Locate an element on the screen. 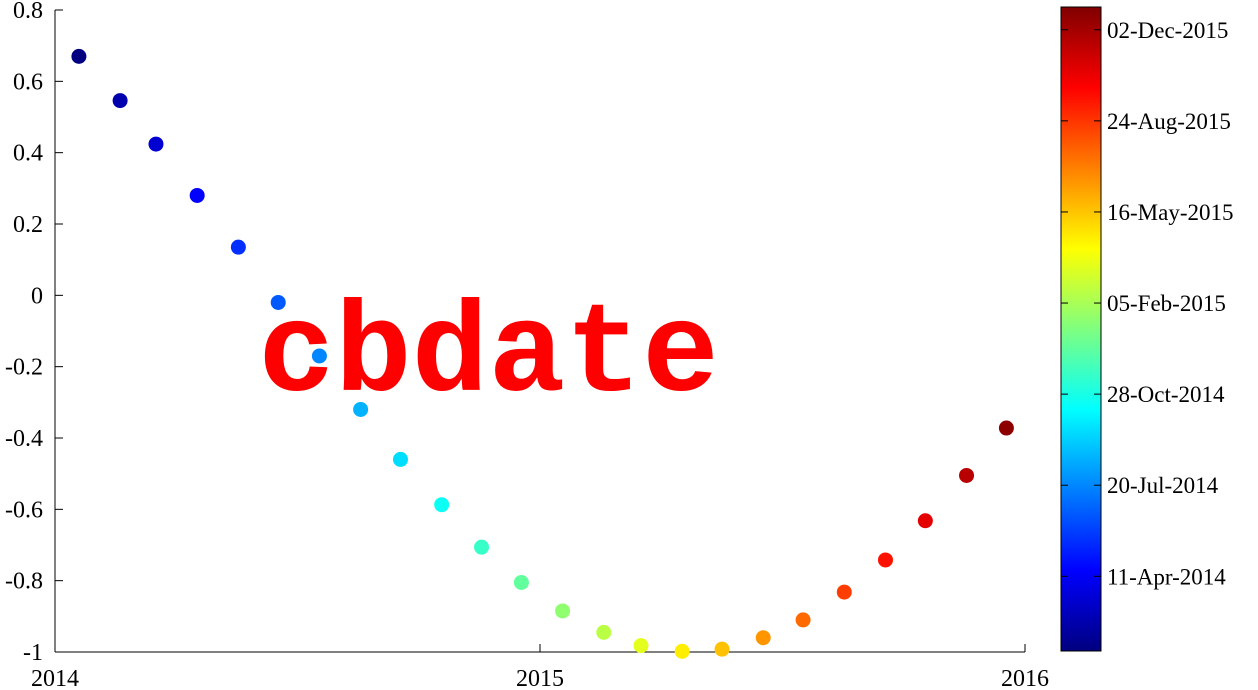  colorbar-tick-label: 20-Jul-2014 is located at coordinates (1163, 485).